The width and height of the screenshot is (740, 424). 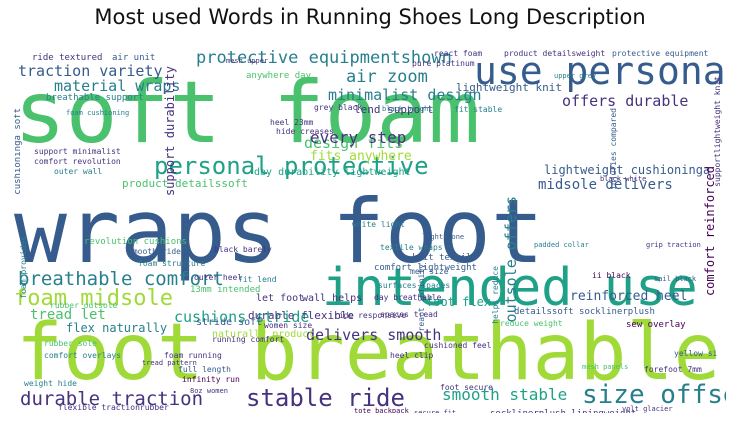 I want to click on word: offers durable, so click(x=625, y=101).